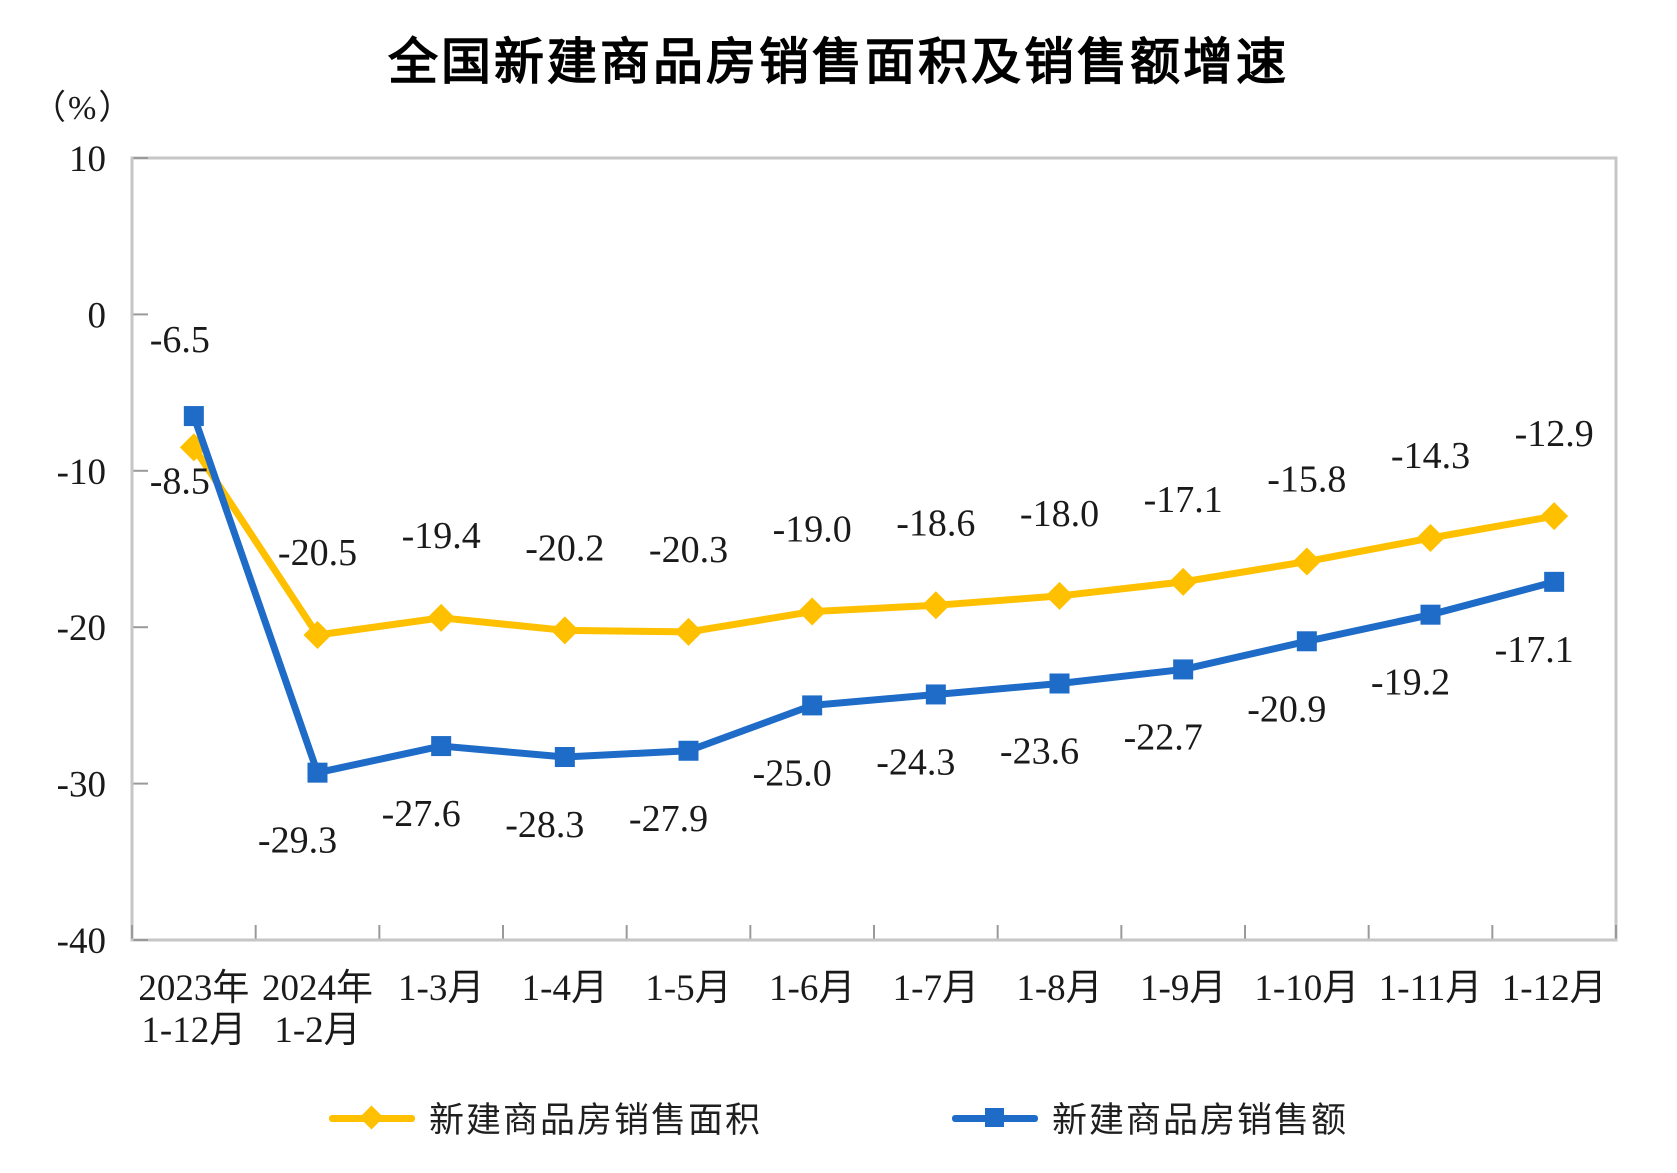 The width and height of the screenshot is (1677, 1173). Describe the element at coordinates (915, 762) in the screenshot. I see `data-point-label: -24.3` at that location.